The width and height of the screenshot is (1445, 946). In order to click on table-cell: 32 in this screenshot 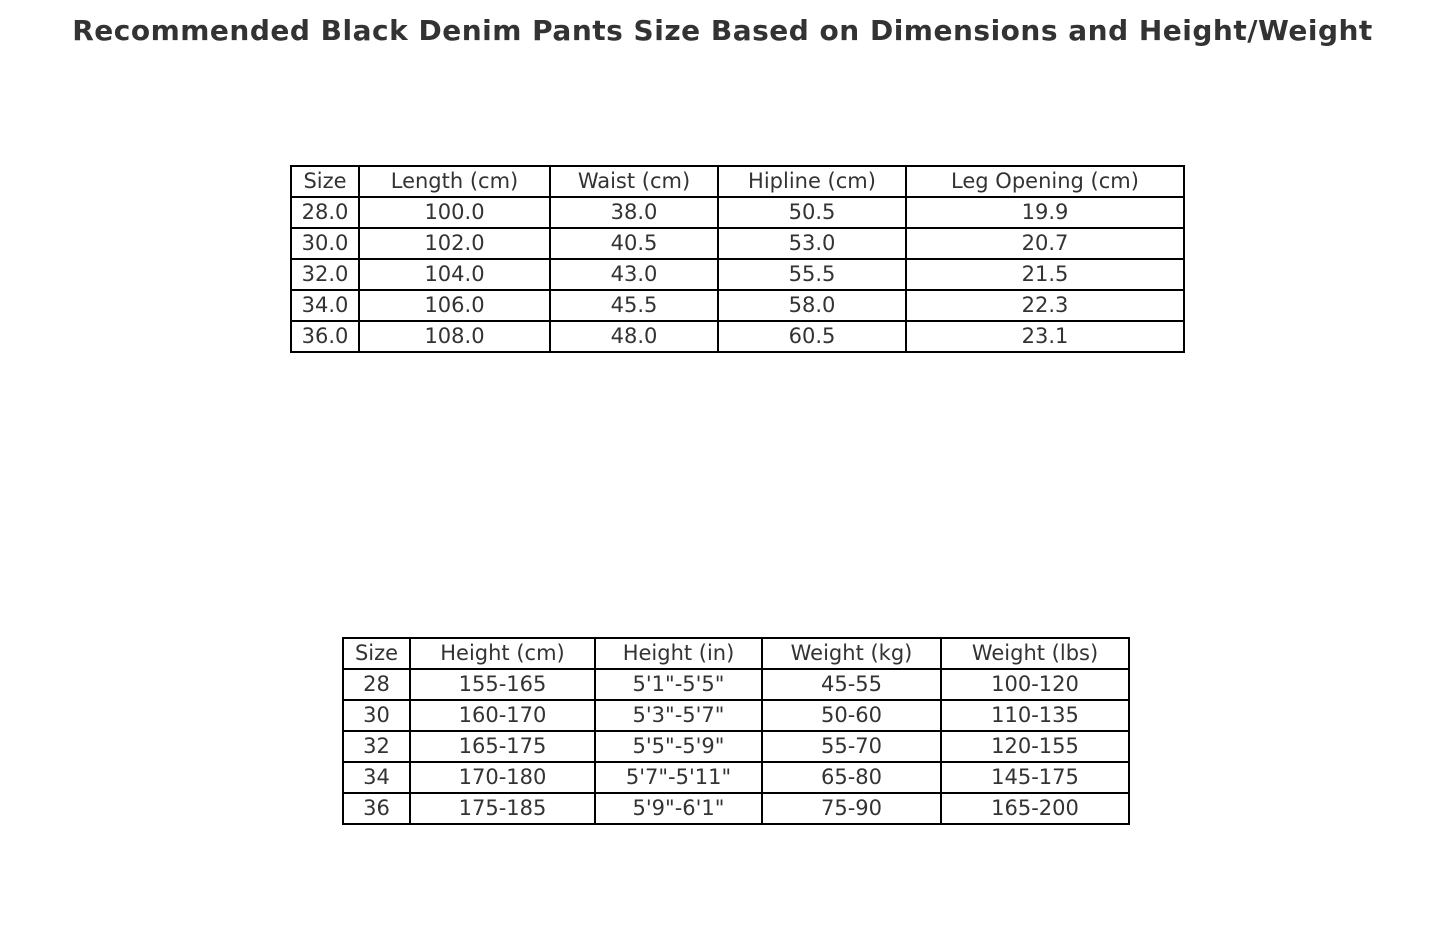, I will do `click(376, 746)`.